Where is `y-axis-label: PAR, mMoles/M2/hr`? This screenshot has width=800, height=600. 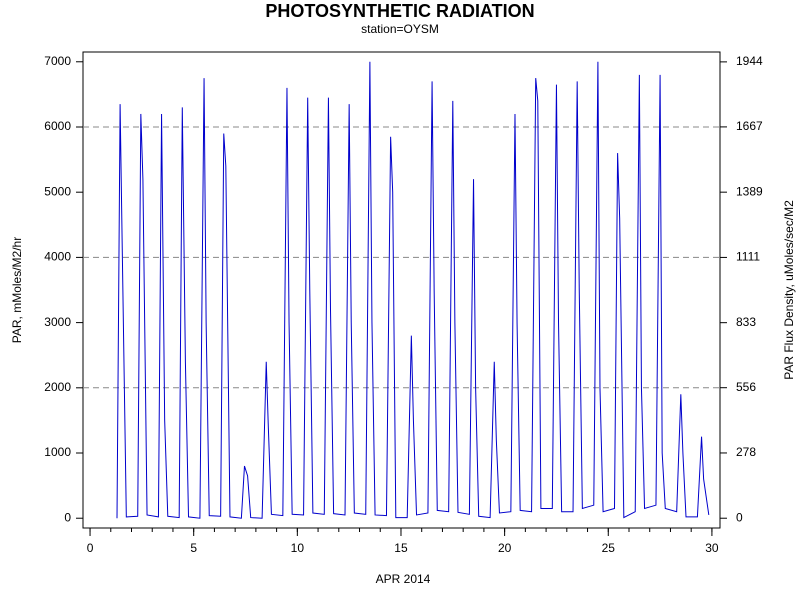
y-axis-label: PAR, mMoles/M2/hr is located at coordinates (17, 290).